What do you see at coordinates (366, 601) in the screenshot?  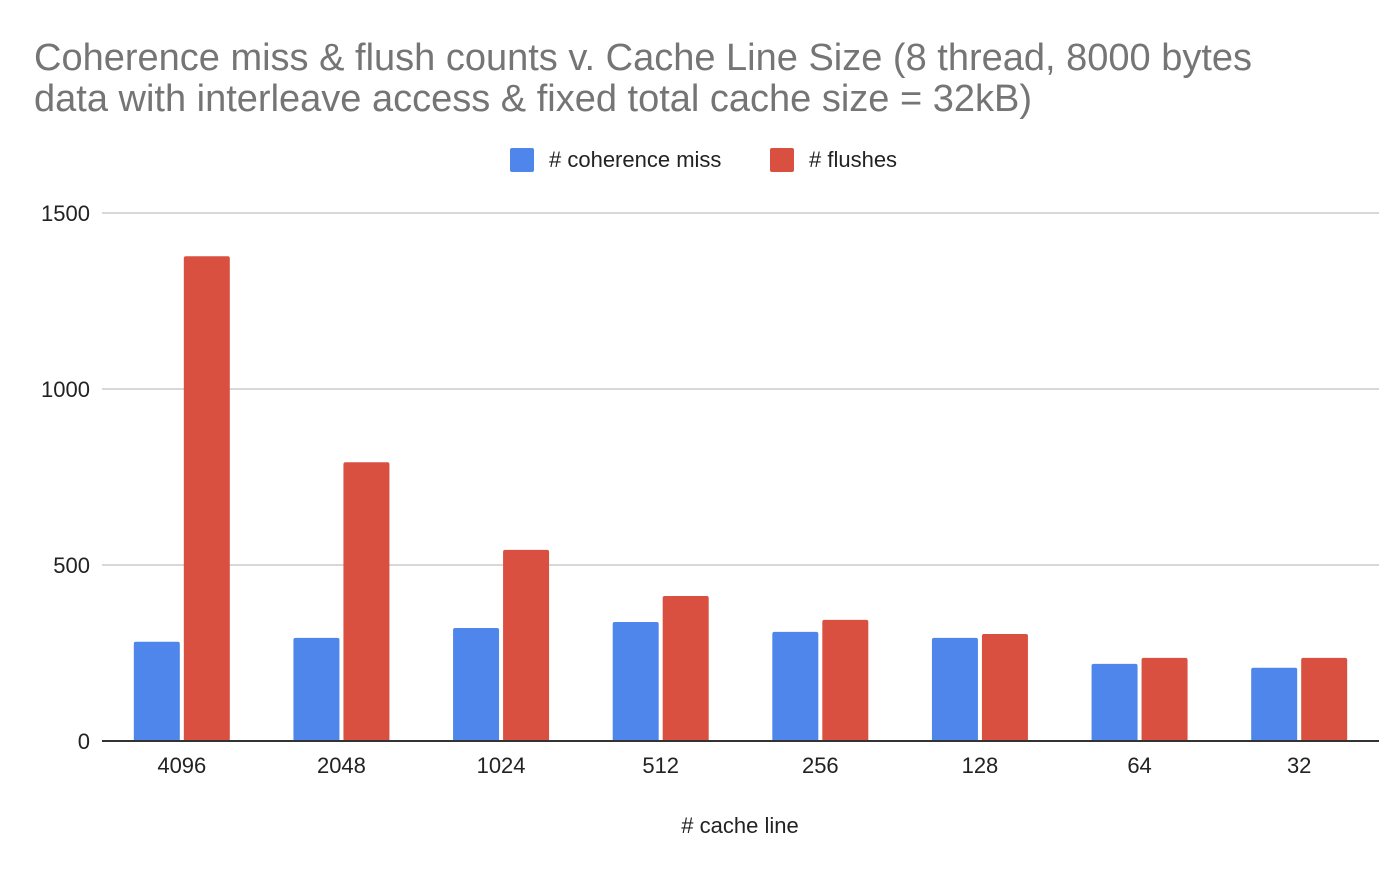 I see `bar-flushes-2048` at bounding box center [366, 601].